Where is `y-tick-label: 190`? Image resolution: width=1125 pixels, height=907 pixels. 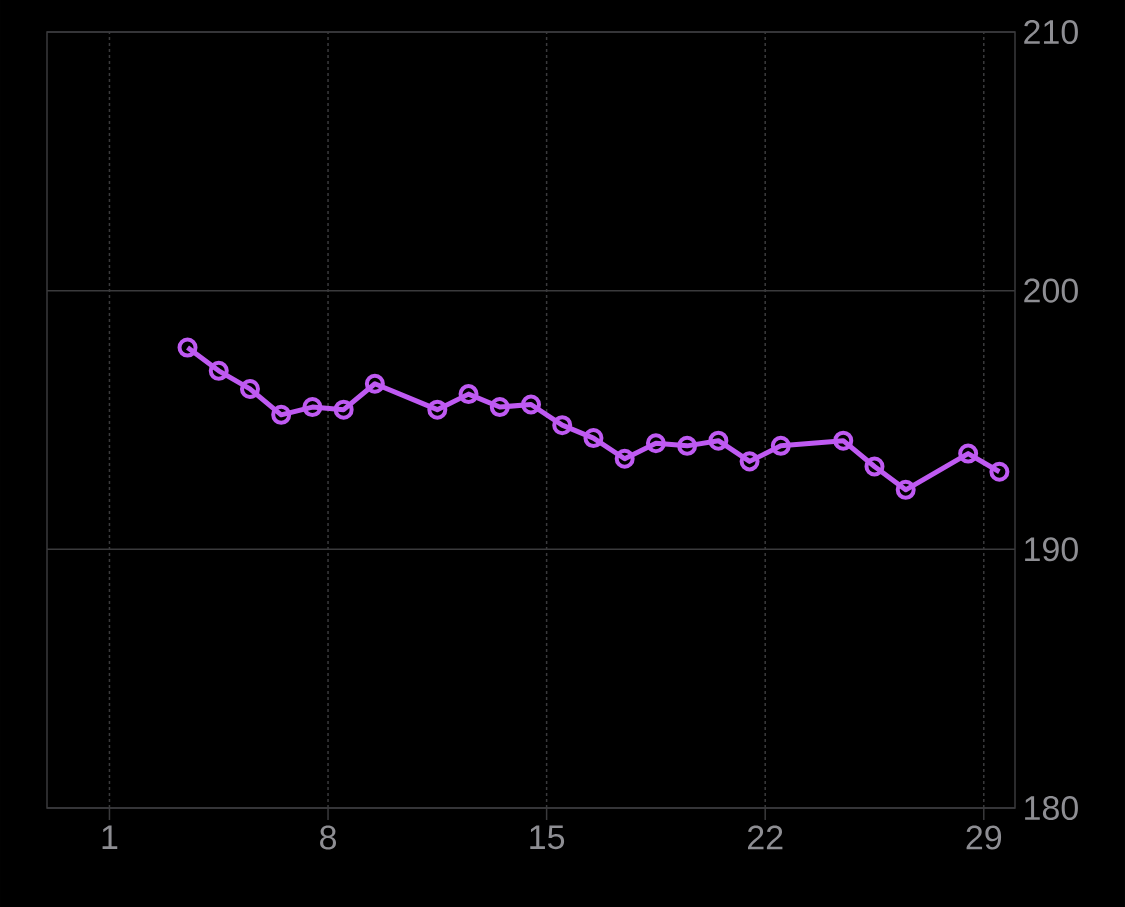 y-tick-label: 190 is located at coordinates (1051, 549).